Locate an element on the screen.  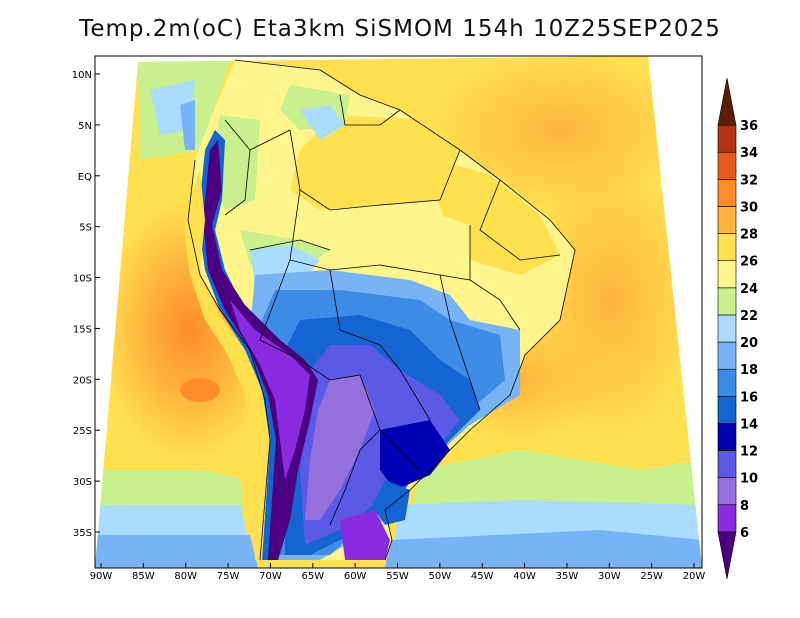
colorbar-level-label: 10 is located at coordinates (749, 479).